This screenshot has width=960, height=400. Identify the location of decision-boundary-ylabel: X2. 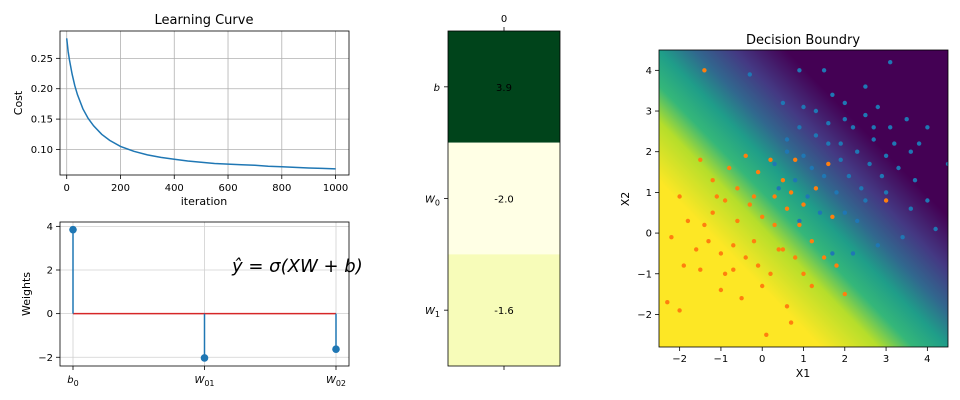
(625, 199).